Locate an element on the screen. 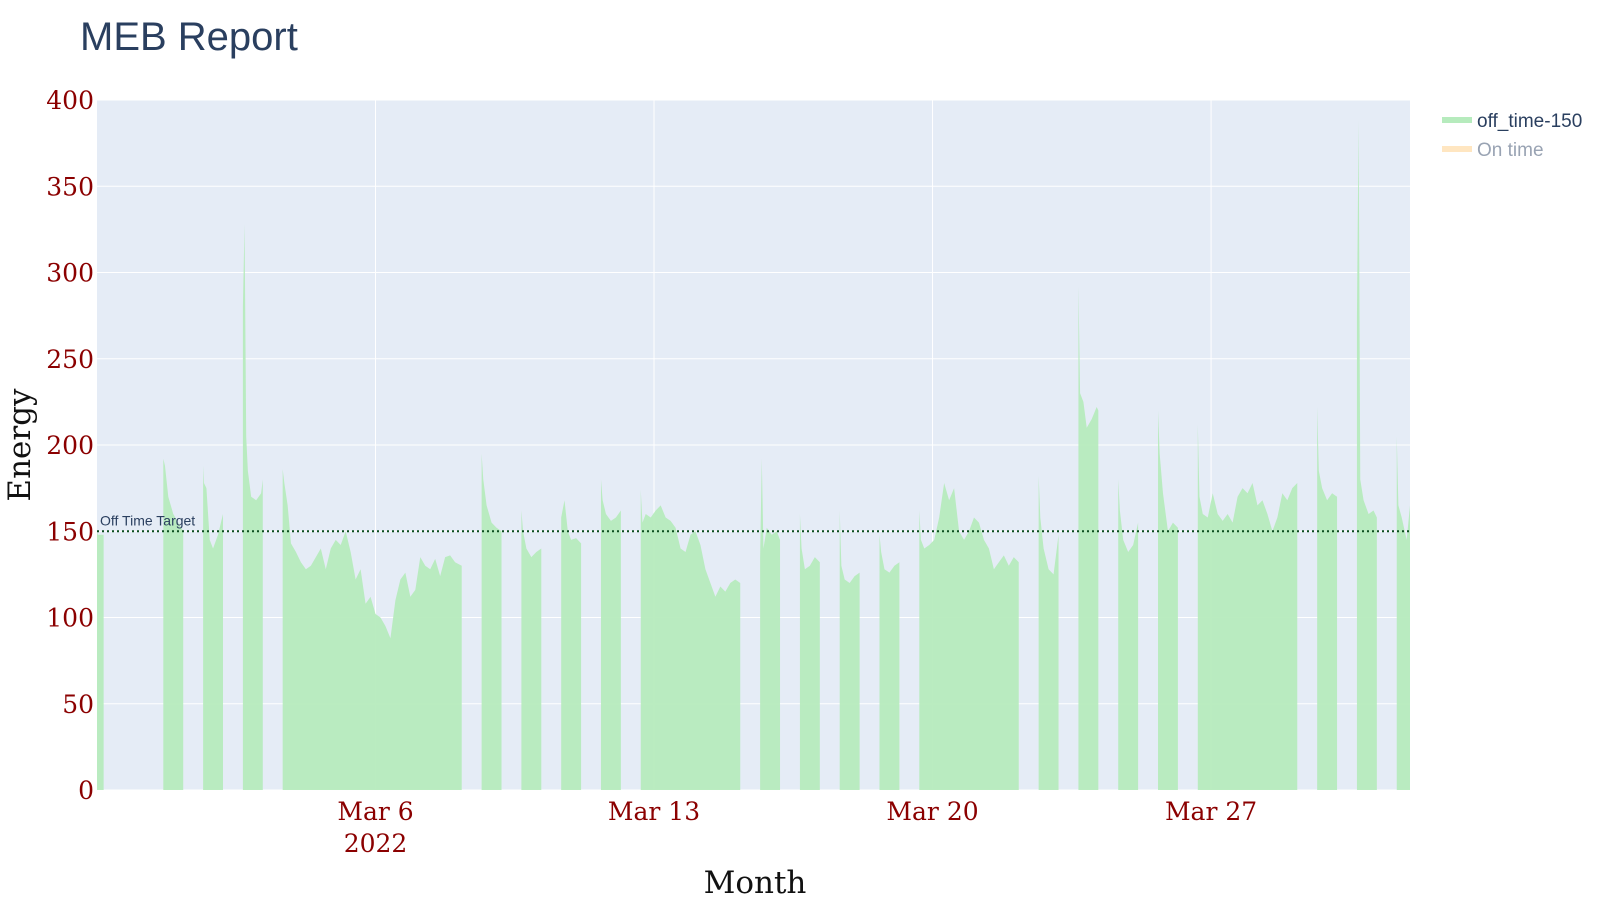 The width and height of the screenshot is (1600, 900). chart-title: MEB Report is located at coordinates (189, 37).